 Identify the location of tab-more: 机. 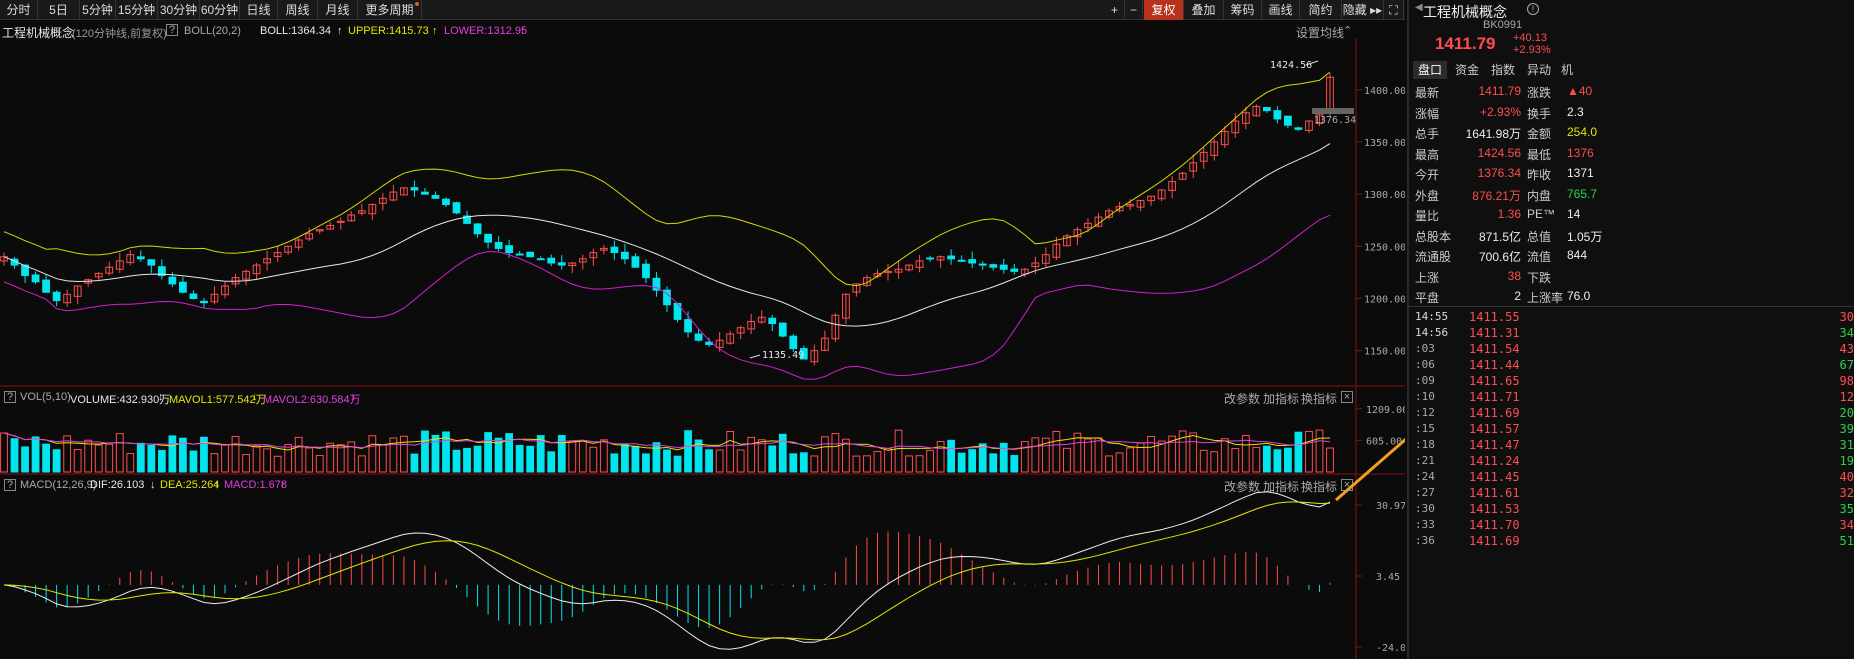
(1566, 70).